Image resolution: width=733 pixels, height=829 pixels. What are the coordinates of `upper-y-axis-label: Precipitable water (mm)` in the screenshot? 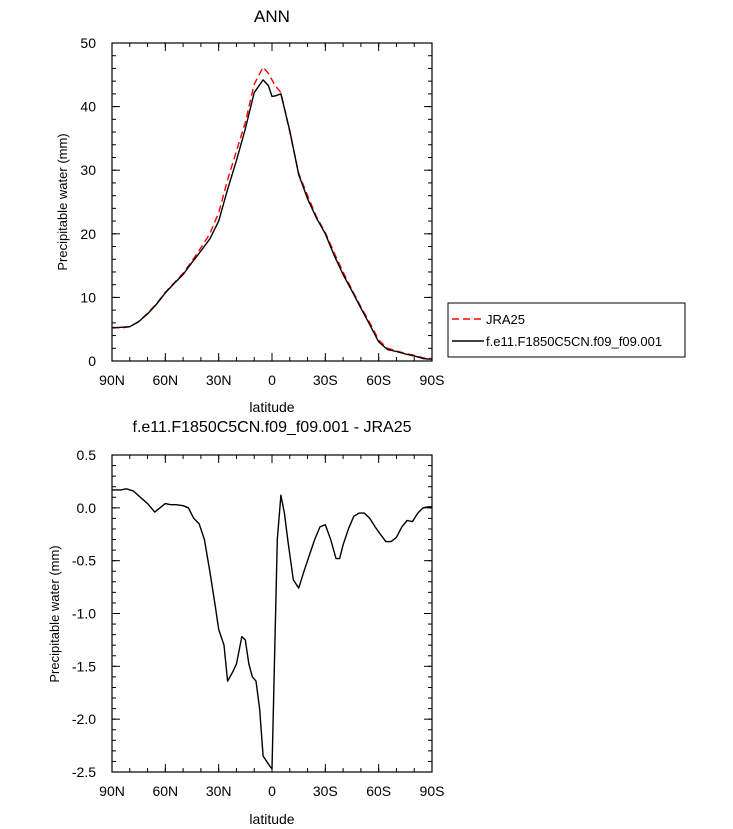 It's located at (62, 201).